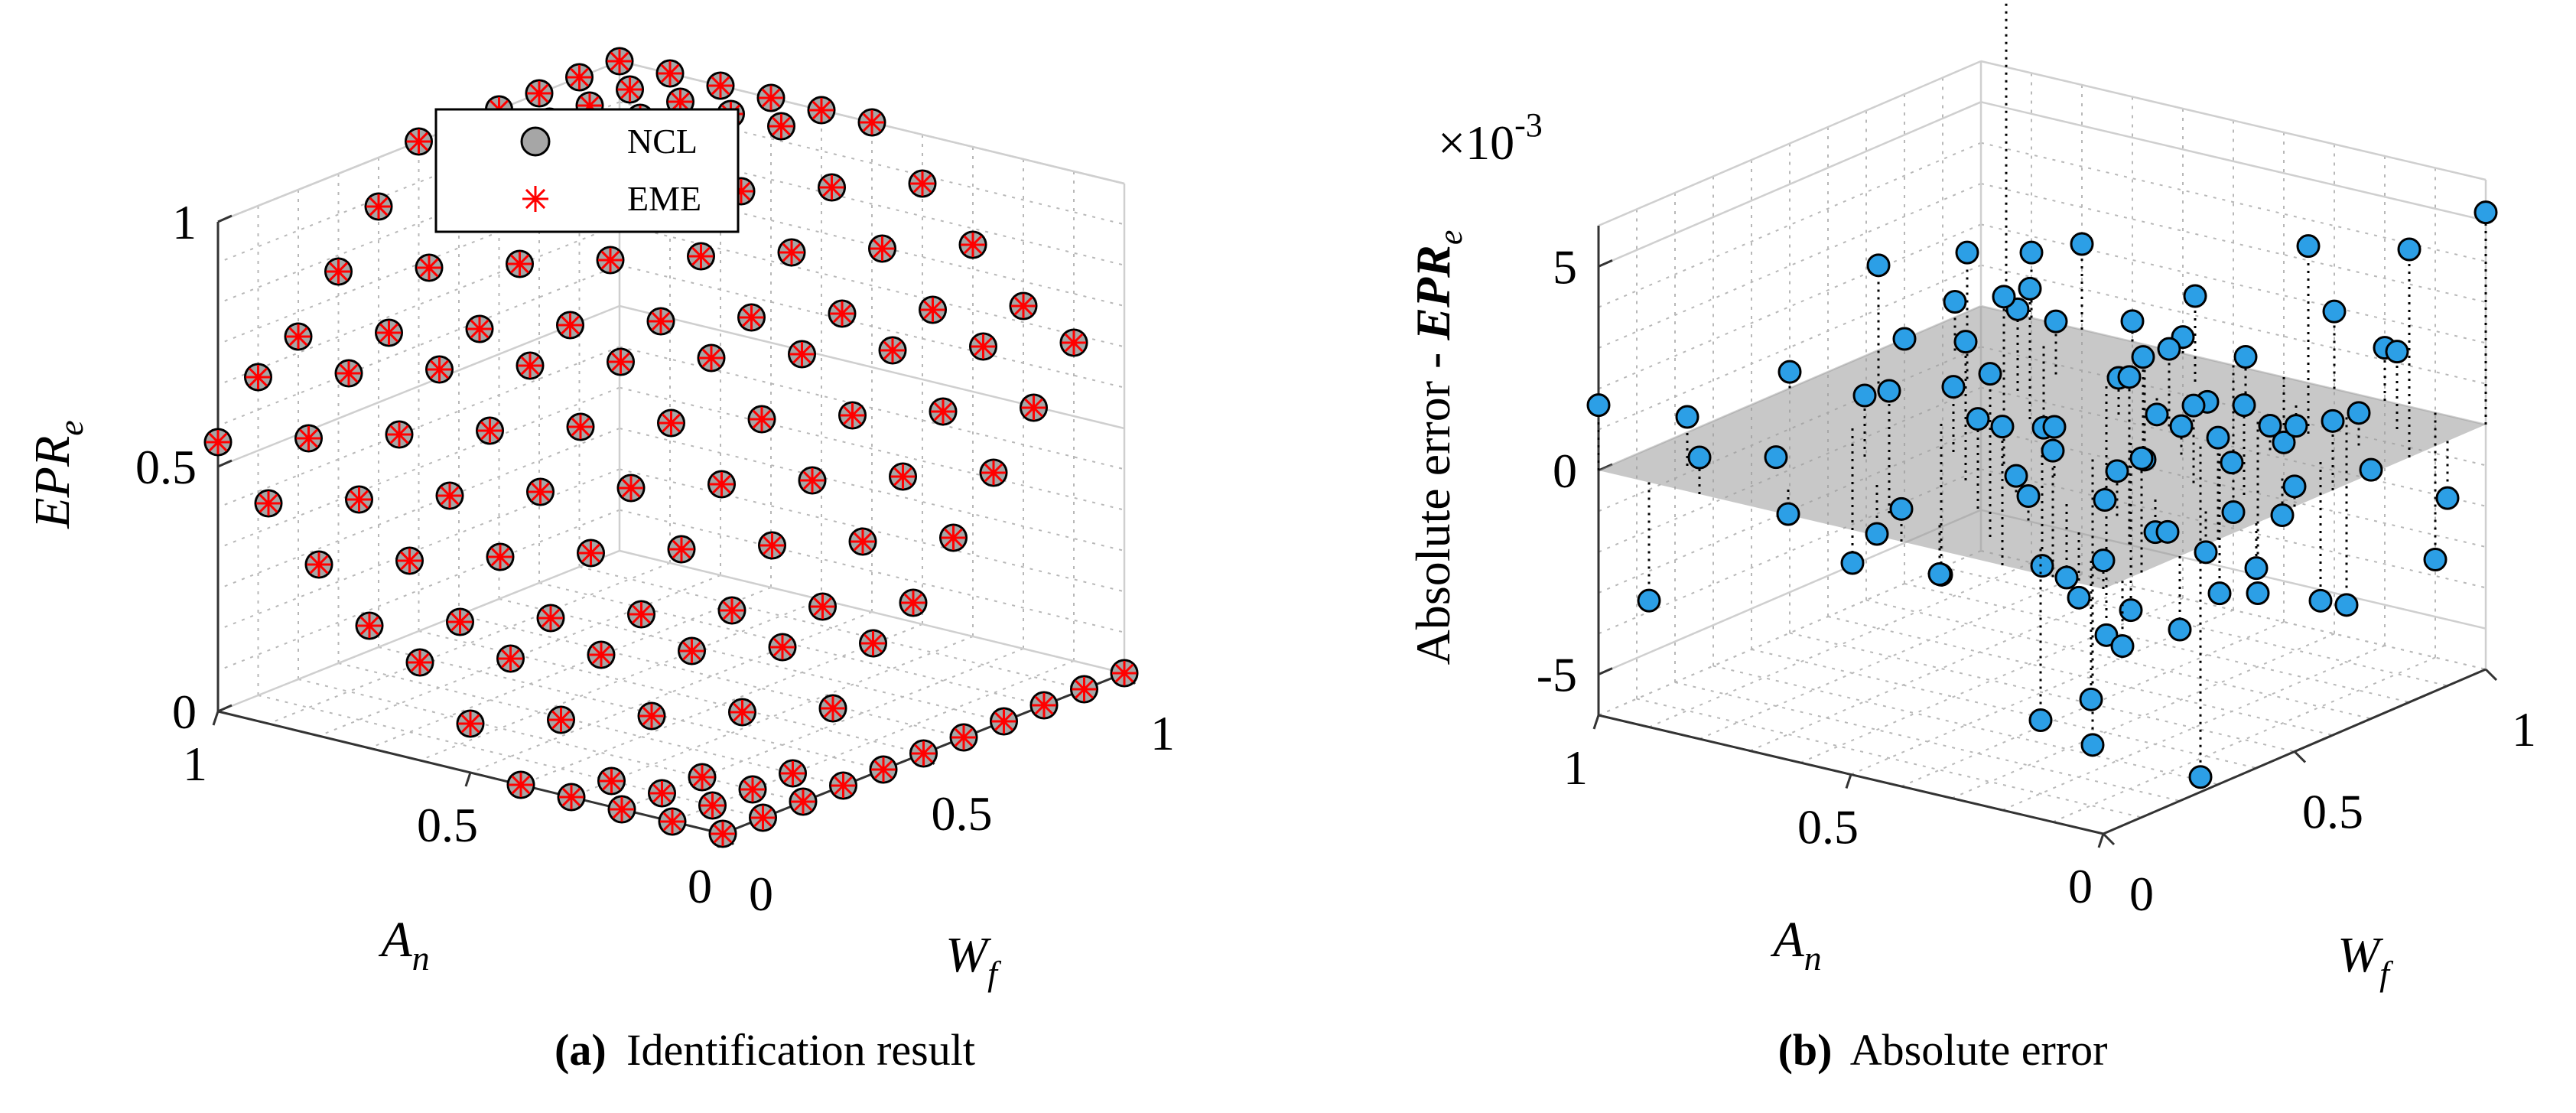 The width and height of the screenshot is (2576, 1113). I want to click on an-tick, so click(1596, 722).